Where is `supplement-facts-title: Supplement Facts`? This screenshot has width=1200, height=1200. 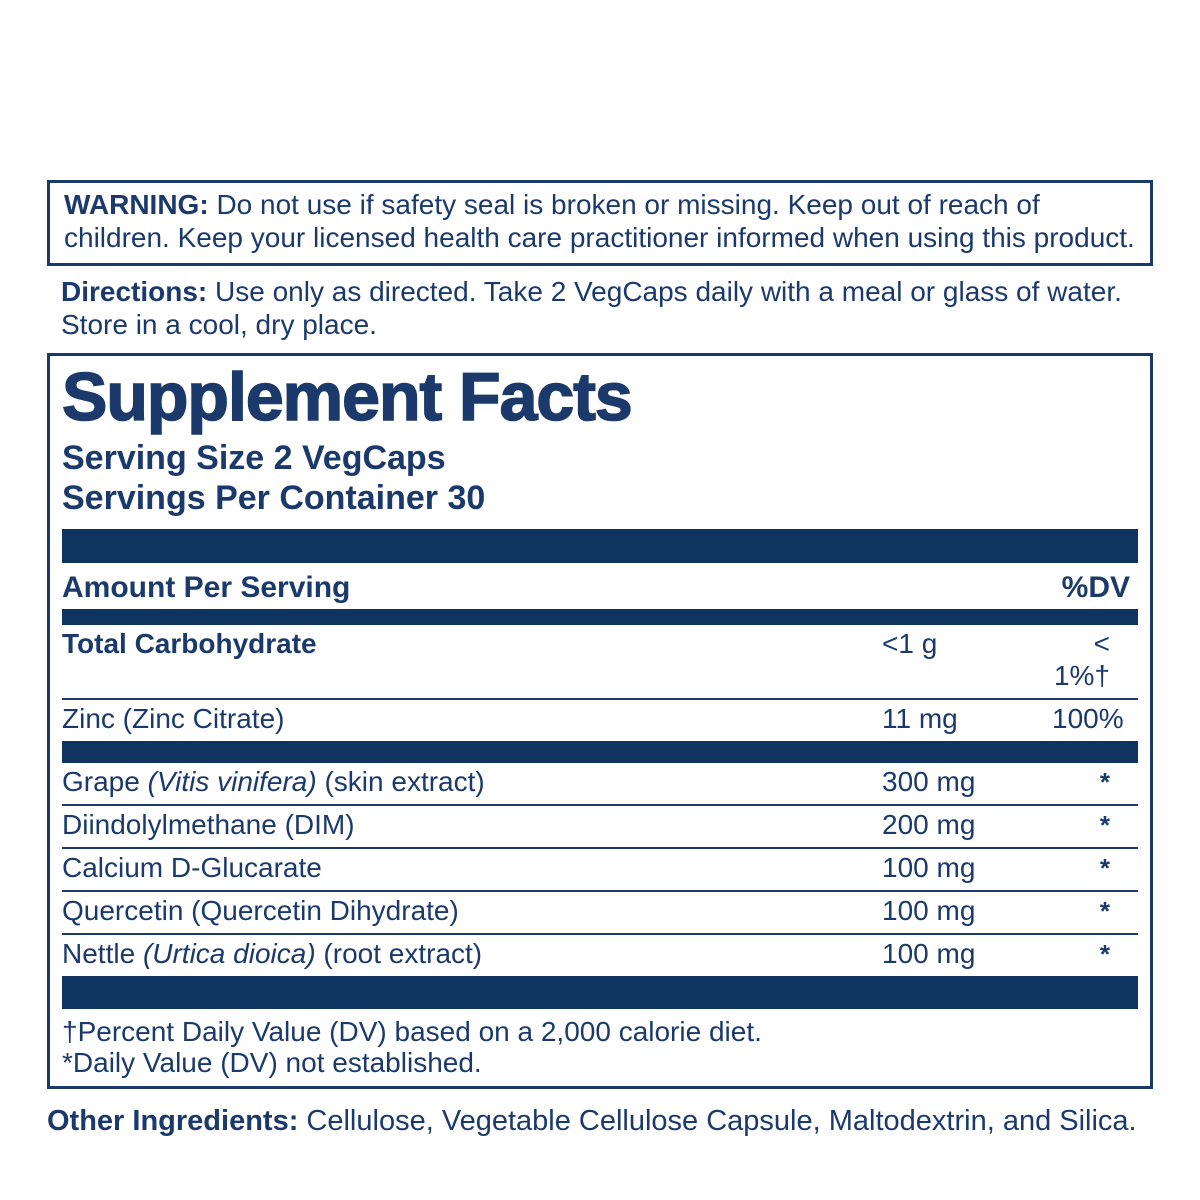 supplement-facts-title: Supplement Facts is located at coordinates (347, 397).